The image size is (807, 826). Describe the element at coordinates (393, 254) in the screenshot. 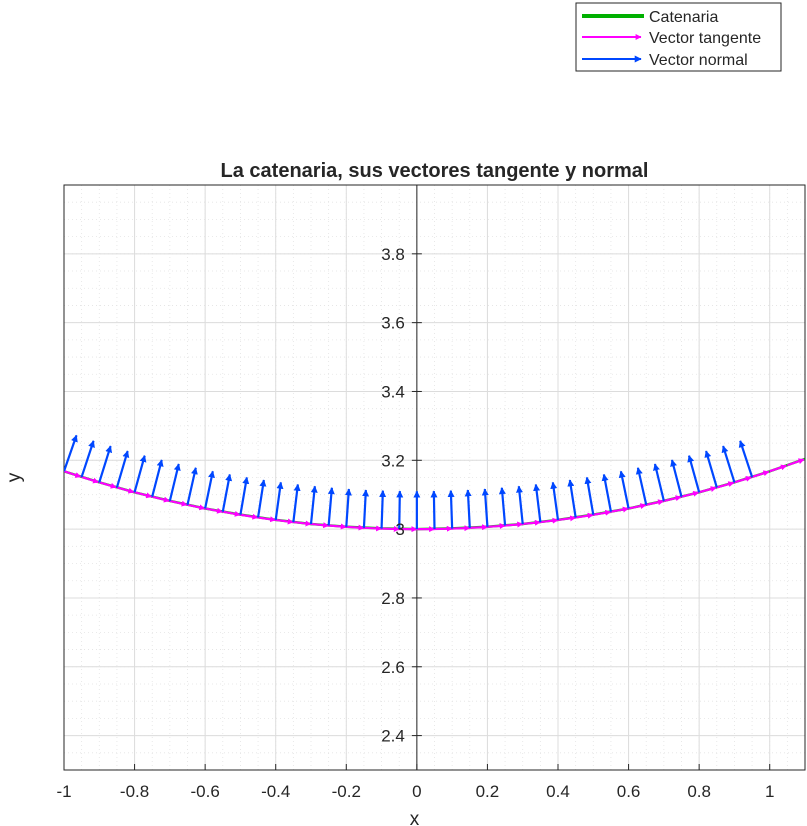

I see `y-tick-label: 3.8` at that location.